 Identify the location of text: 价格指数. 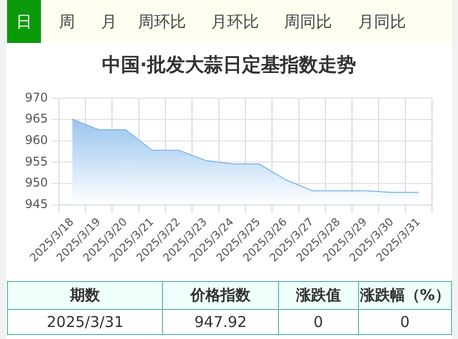
(220, 296).